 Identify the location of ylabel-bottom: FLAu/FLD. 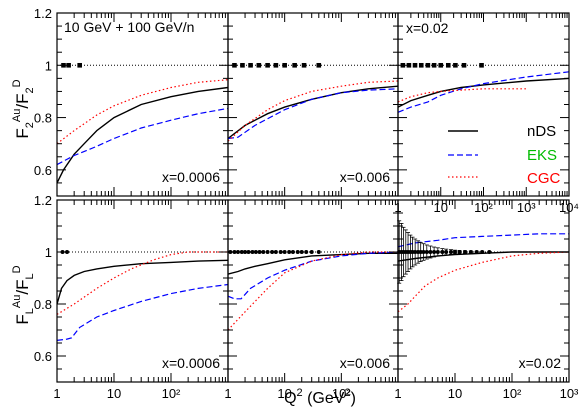
(23, 294).